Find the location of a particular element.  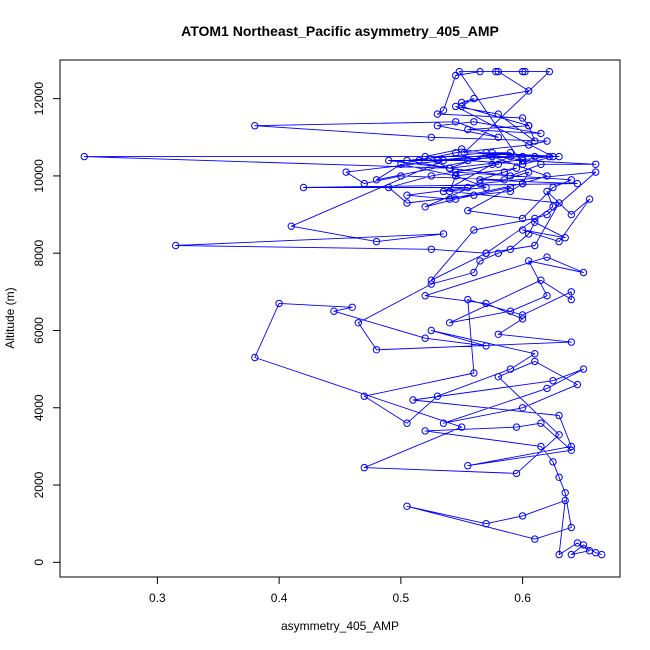

x-axis: 0.3 0.4 0.5 0.6 is located at coordinates (340, 590).